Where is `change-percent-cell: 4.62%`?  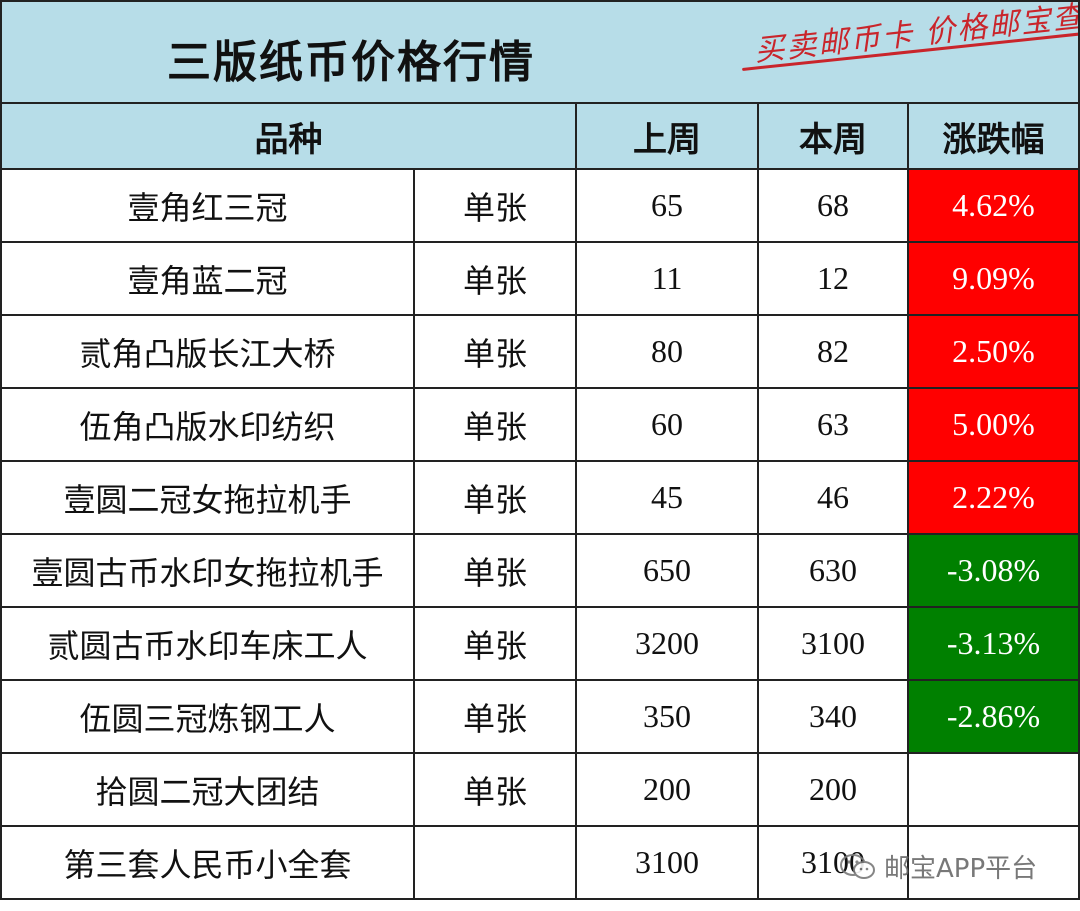 change-percent-cell: 4.62% is located at coordinates (993, 205).